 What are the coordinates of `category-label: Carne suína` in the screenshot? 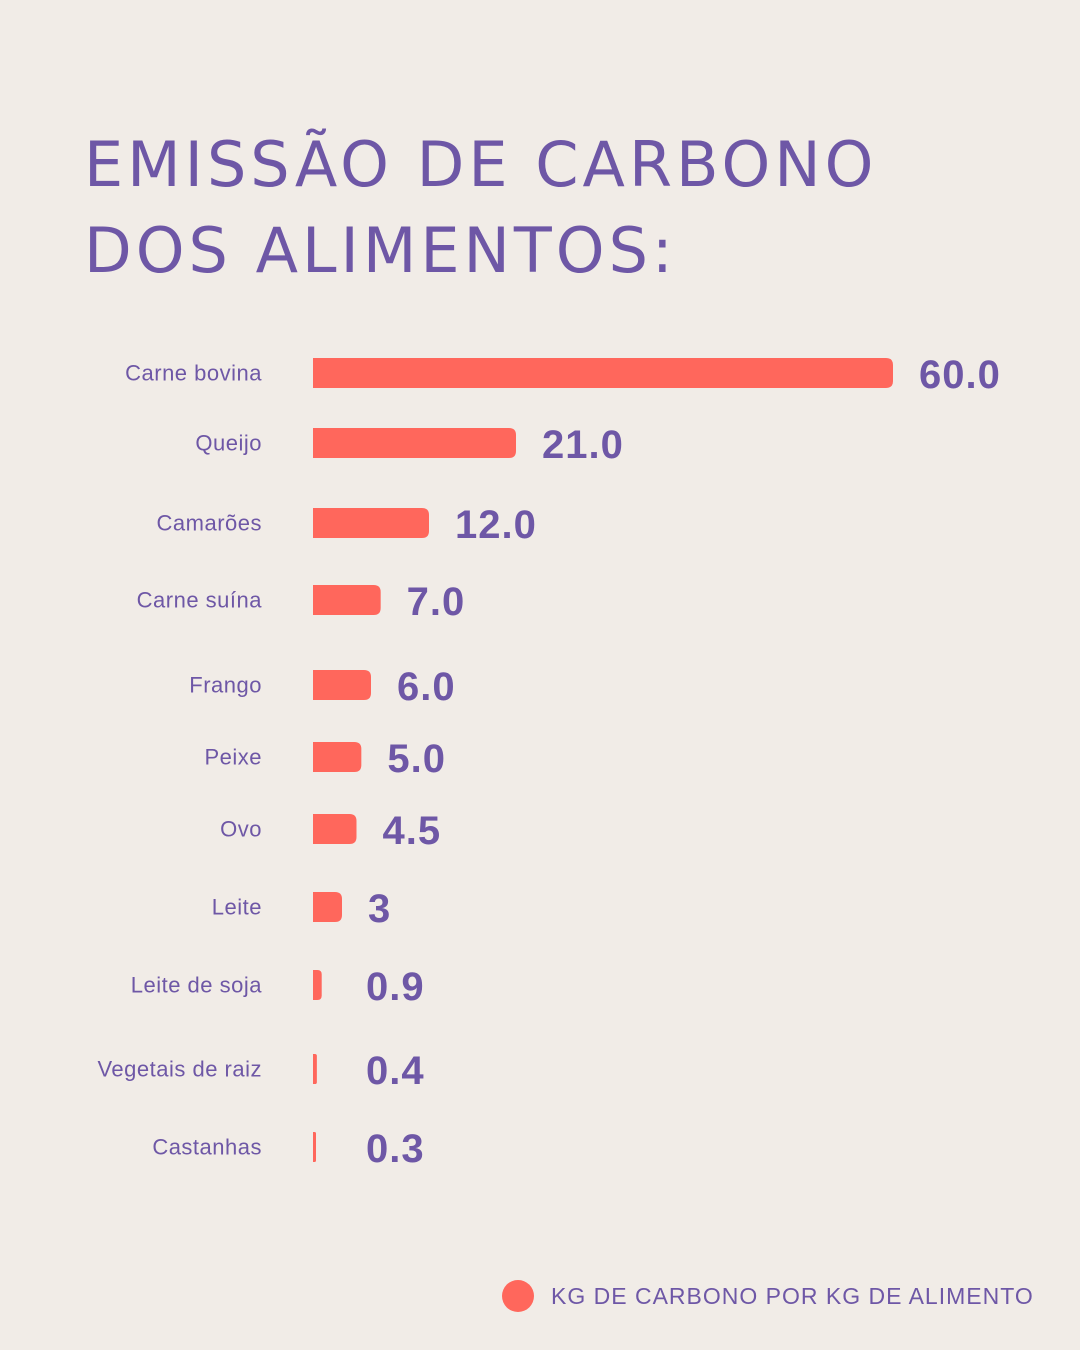 It's located at (200, 600).